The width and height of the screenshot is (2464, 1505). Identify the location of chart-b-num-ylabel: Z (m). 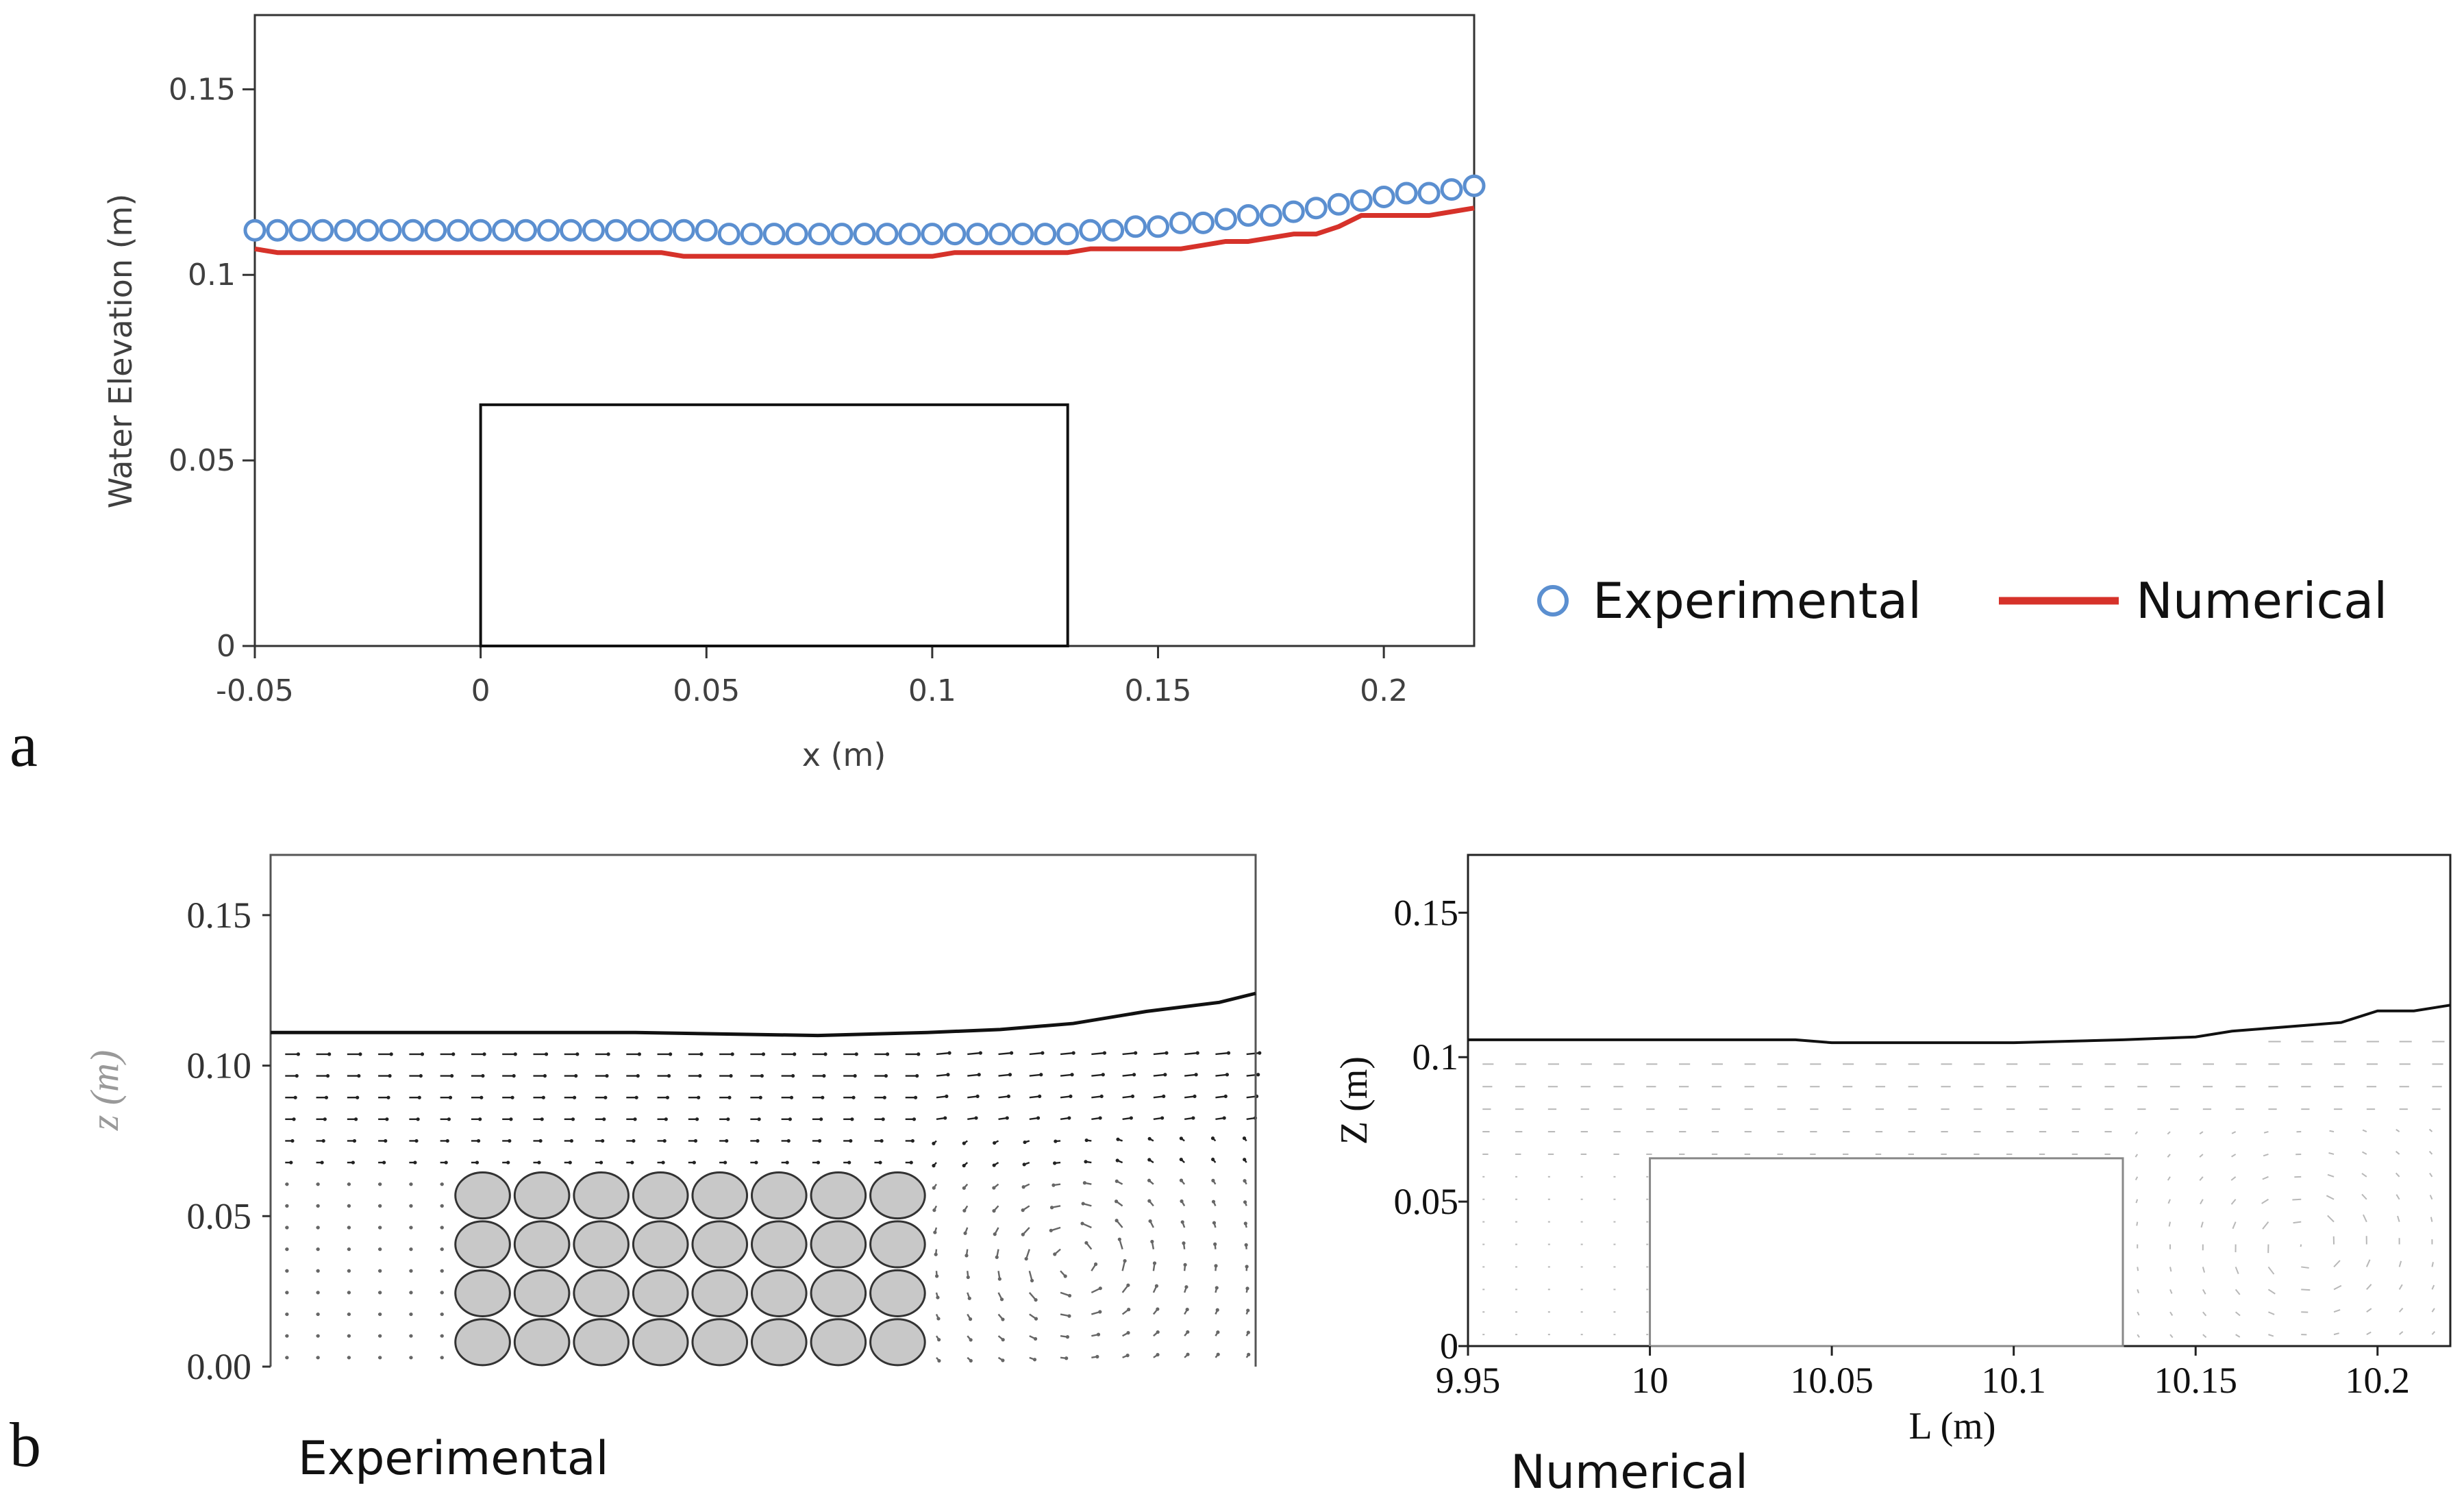
(1354, 1100).